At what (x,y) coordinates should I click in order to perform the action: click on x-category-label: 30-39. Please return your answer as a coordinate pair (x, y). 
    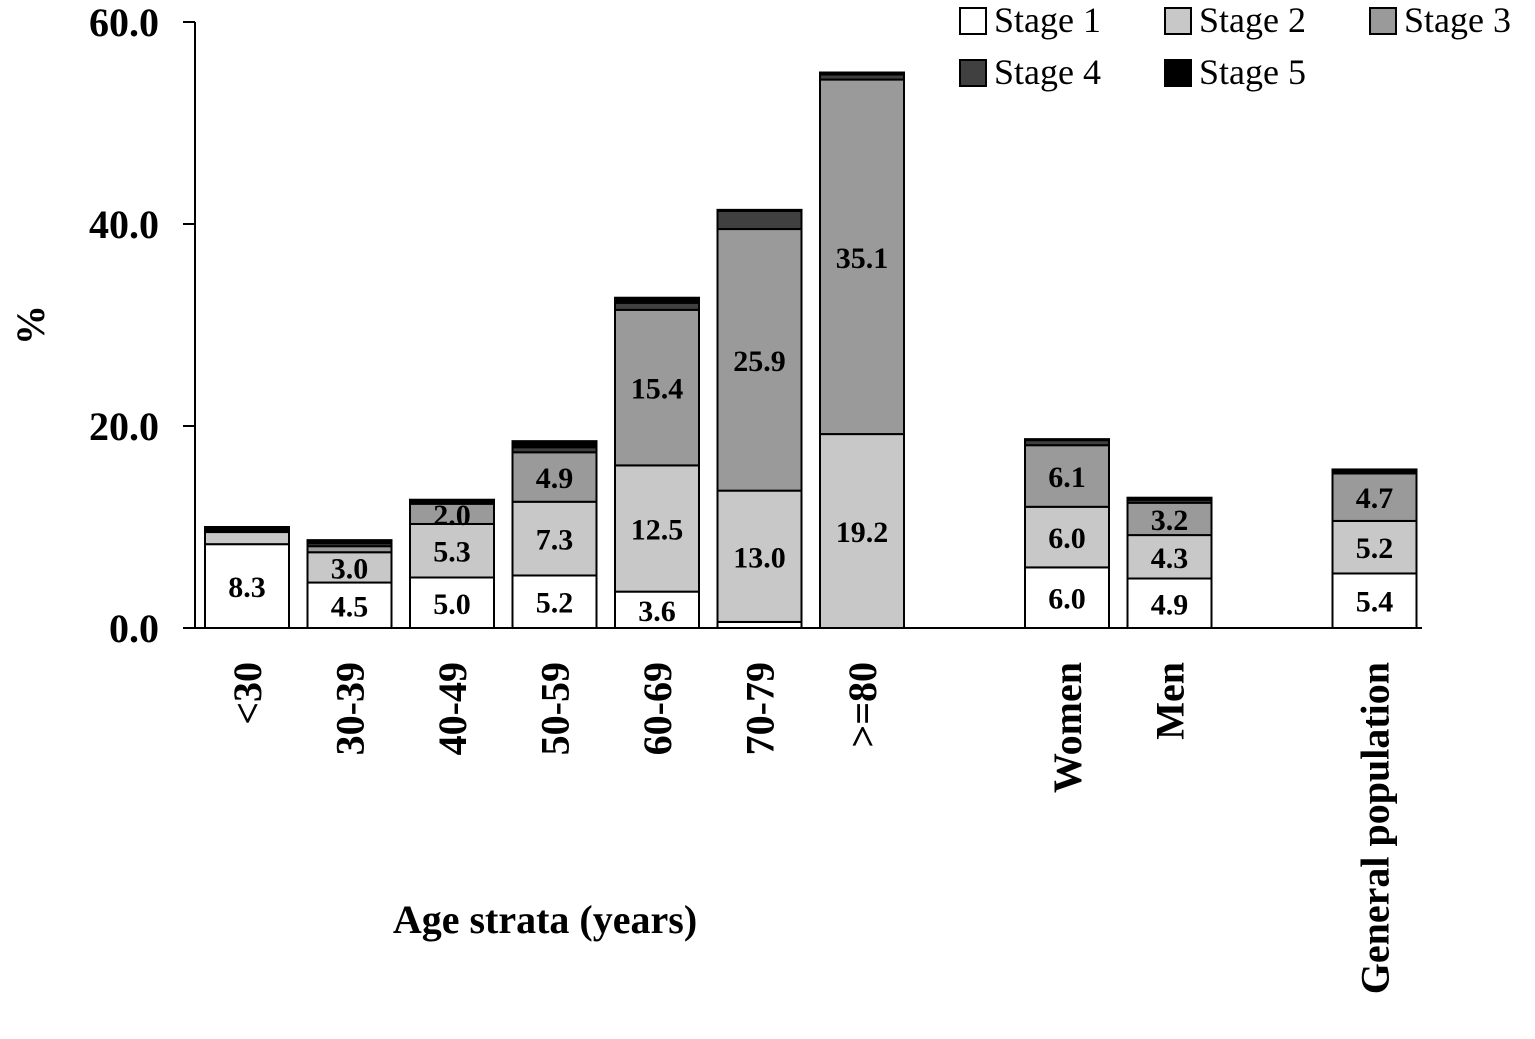
    Looking at the image, I should click on (350, 708).